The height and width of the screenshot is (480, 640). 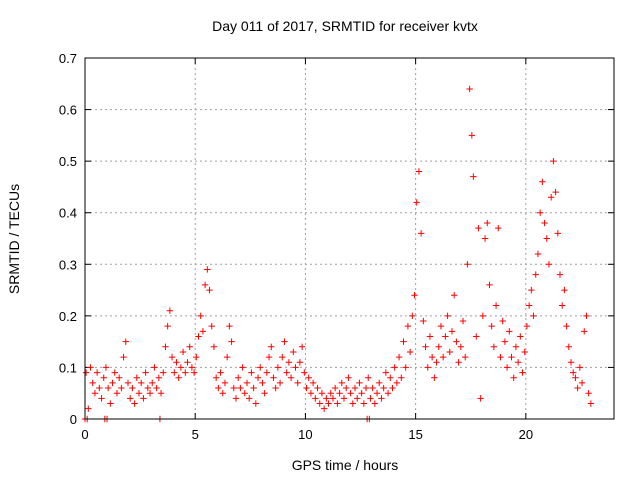 What do you see at coordinates (73, 419) in the screenshot?
I see `y-tick-label: 0` at bounding box center [73, 419].